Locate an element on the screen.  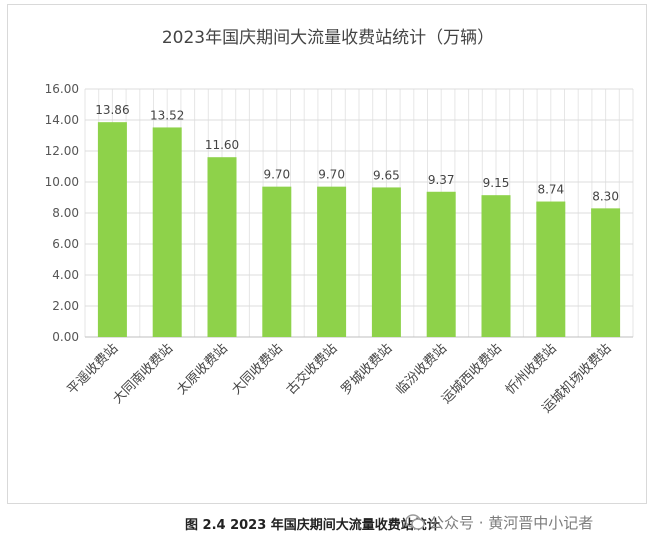
y-tick-label: 0.00 is located at coordinates (65, 337).